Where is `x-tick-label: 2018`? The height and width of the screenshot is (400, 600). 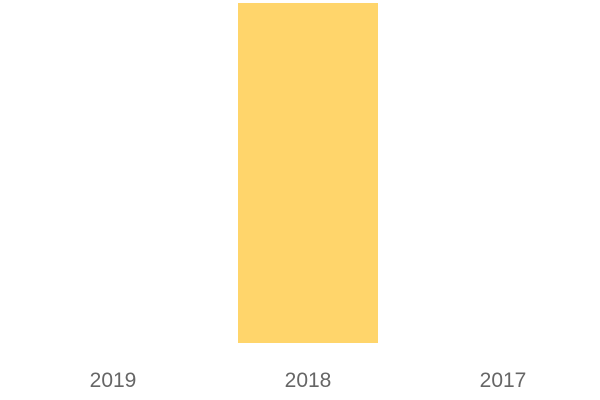 x-tick-label: 2018 is located at coordinates (308, 380).